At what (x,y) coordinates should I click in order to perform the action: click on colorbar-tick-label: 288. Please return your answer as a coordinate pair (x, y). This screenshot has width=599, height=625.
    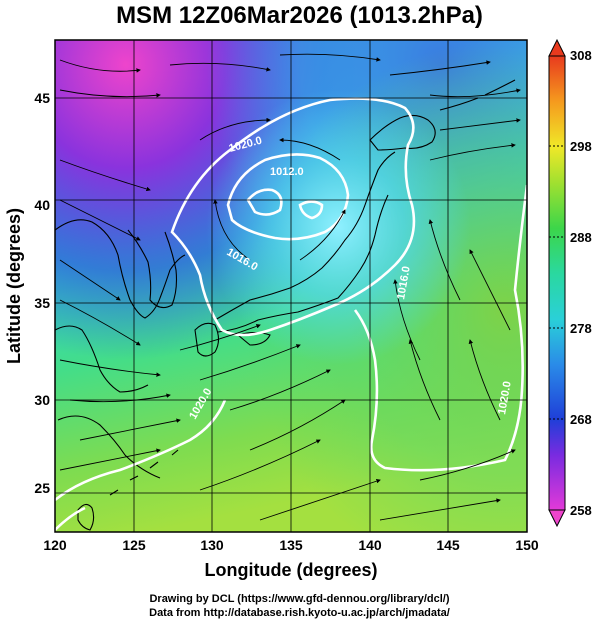
    Looking at the image, I should click on (581, 237).